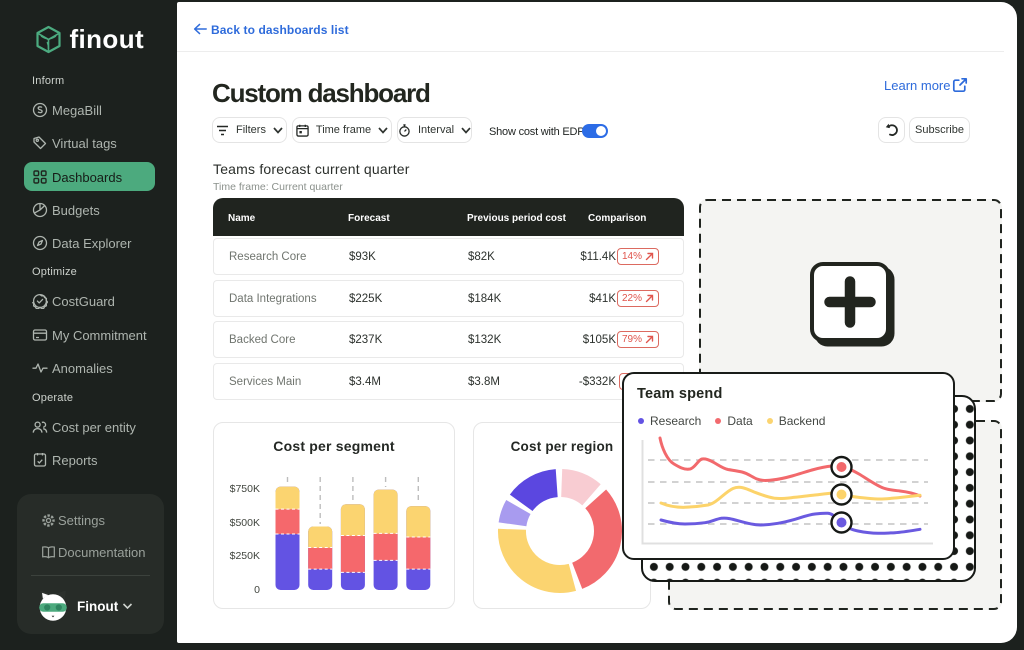  What do you see at coordinates (257, 590) in the screenshot?
I see `svg-text: 0` at bounding box center [257, 590].